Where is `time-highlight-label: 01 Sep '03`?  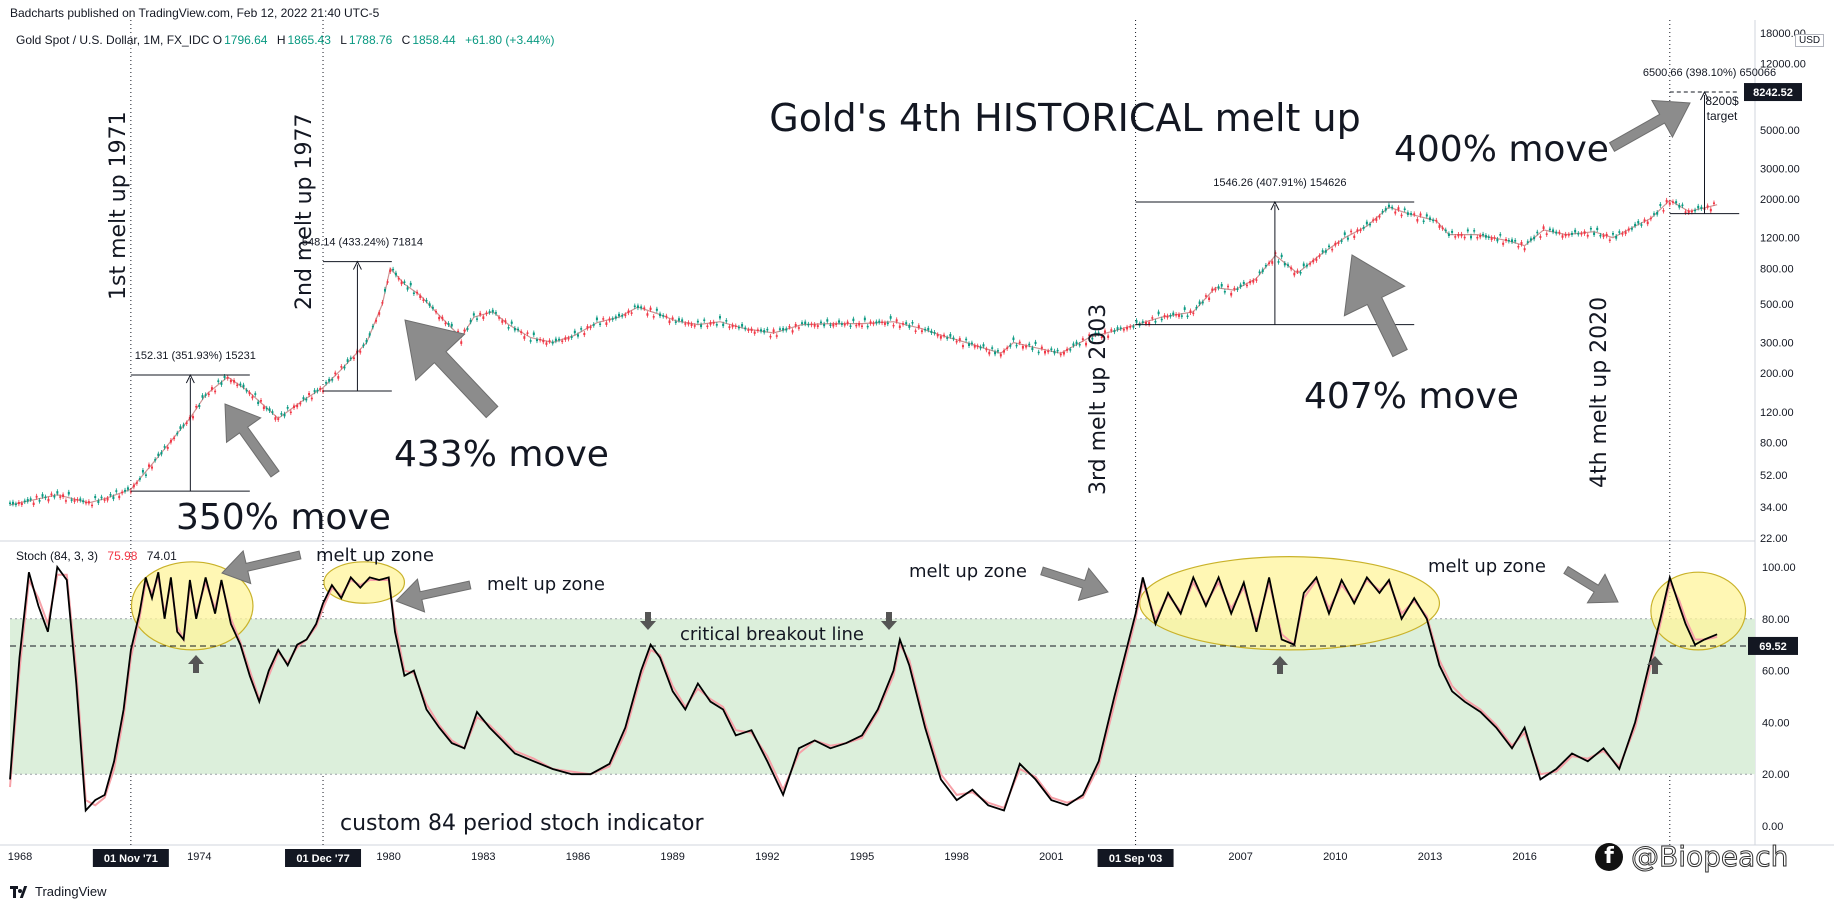 time-highlight-label: 01 Sep '03 is located at coordinates (1135, 859).